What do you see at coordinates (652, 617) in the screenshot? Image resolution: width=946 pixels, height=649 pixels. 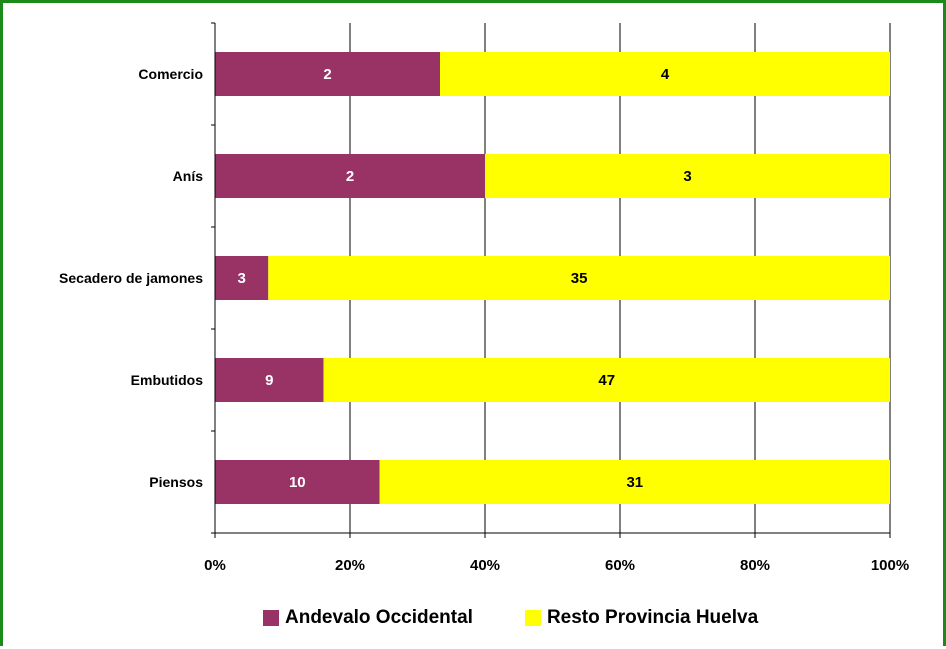 I see `legend-label-resto: Resto Provincia Huelva` at bounding box center [652, 617].